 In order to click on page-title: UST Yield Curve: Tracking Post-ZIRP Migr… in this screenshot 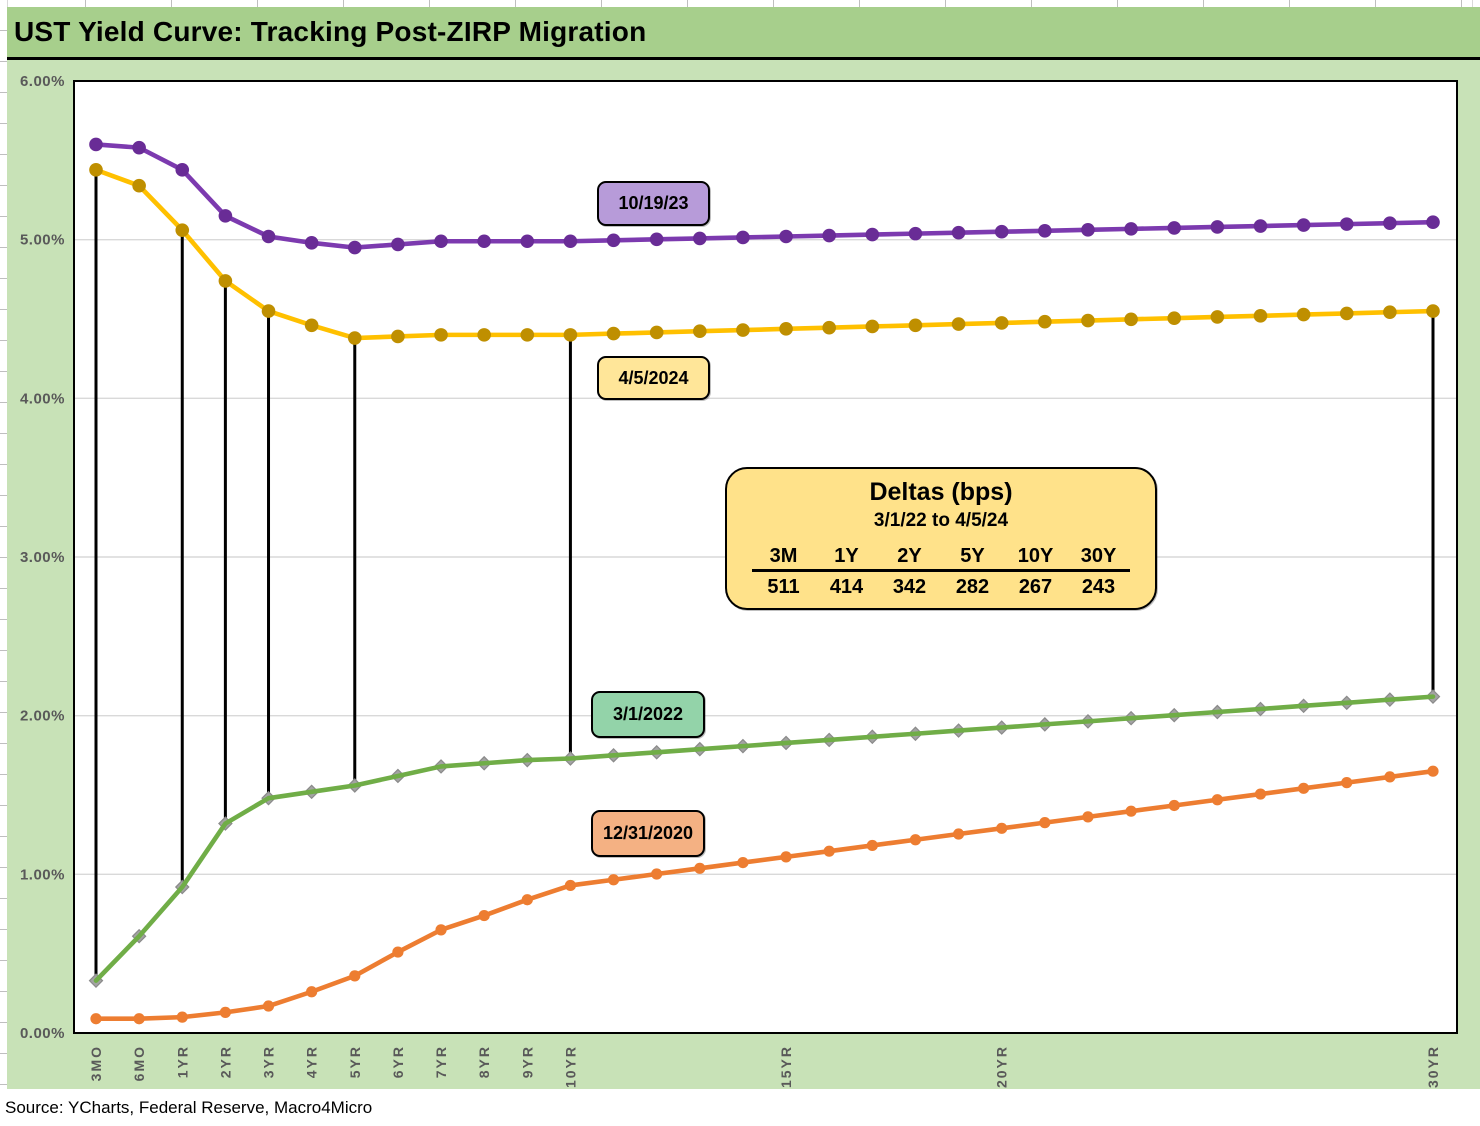, I will do `click(330, 31)`.